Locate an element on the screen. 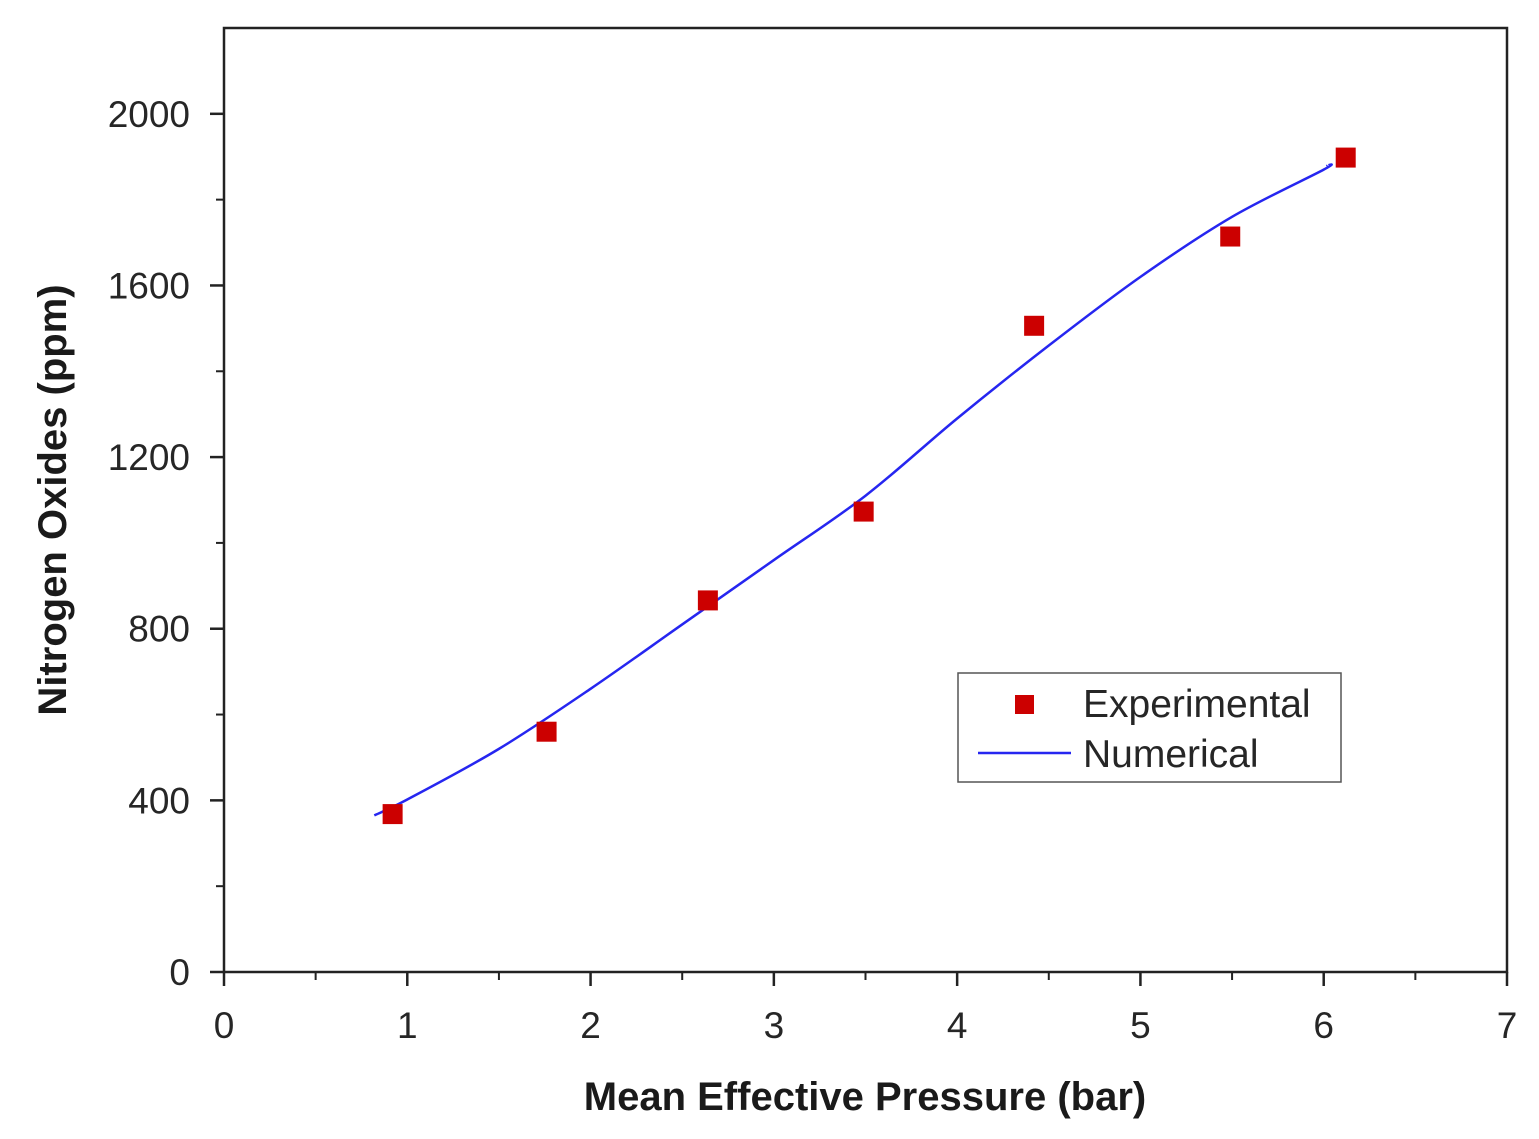  x-tick-label: 7 is located at coordinates (1507, 1025).